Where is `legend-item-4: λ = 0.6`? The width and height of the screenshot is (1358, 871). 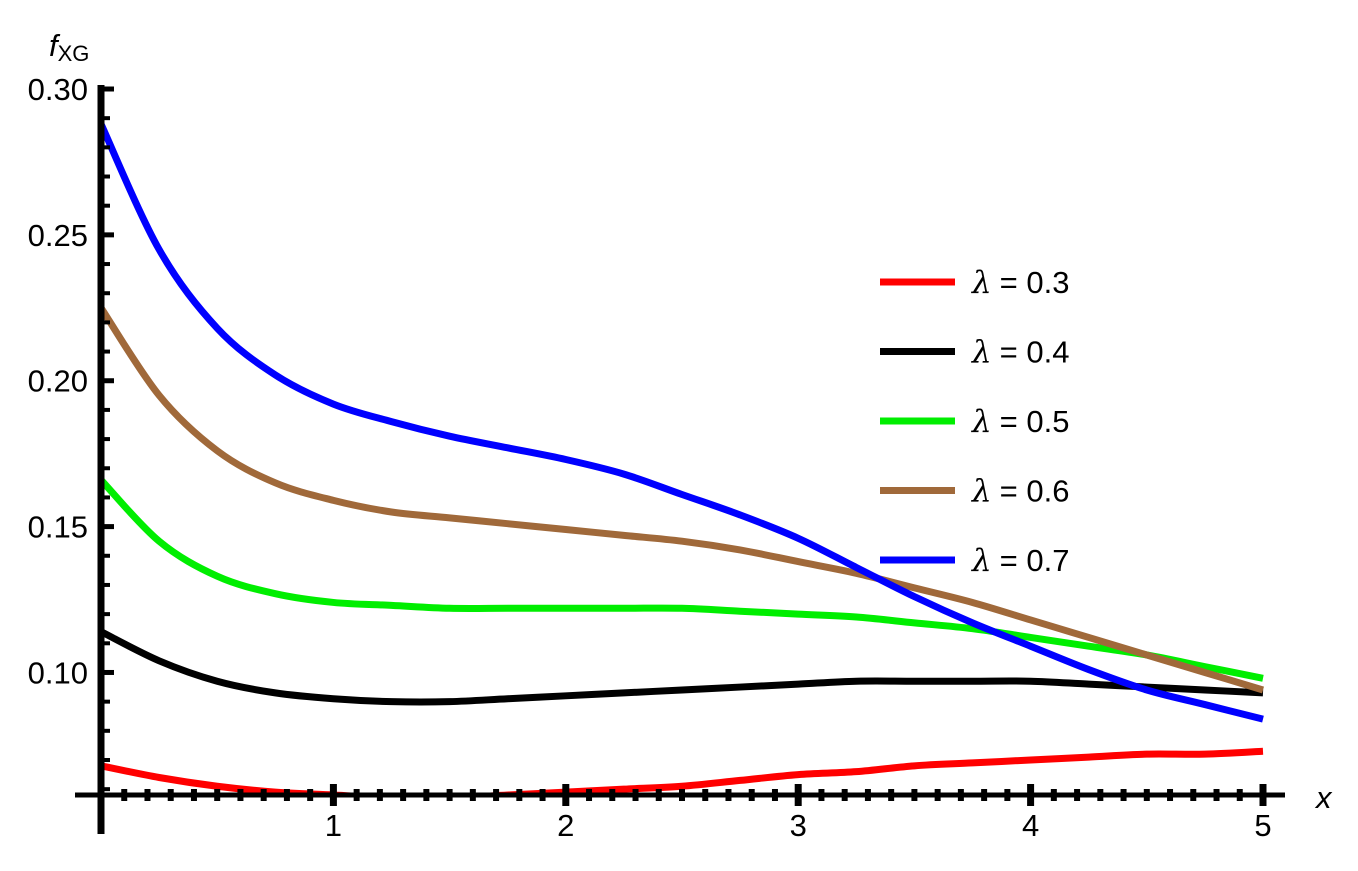 legend-item-4: λ = 0.6 is located at coordinates (974, 492).